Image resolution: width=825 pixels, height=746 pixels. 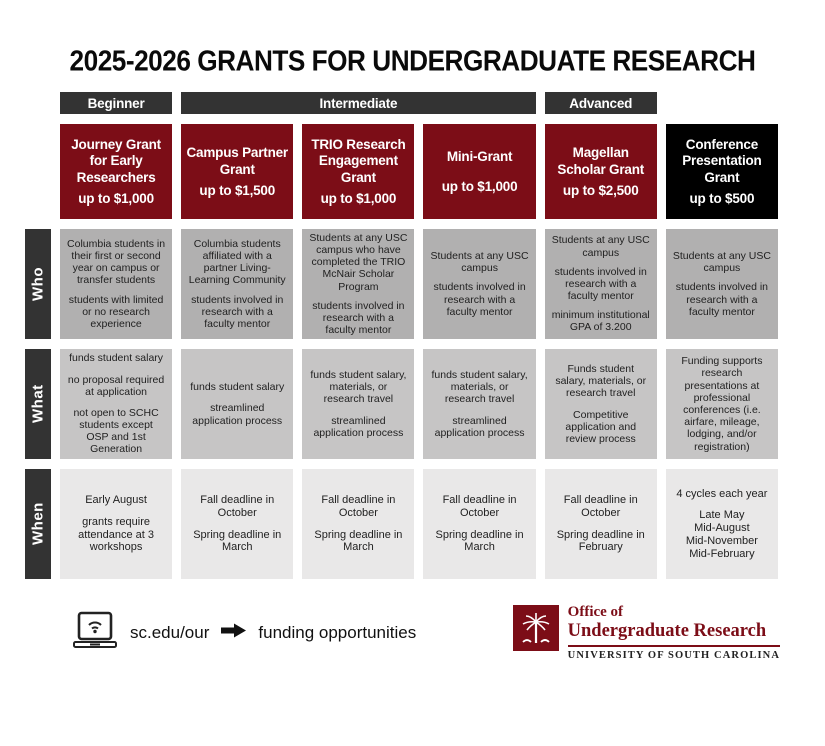 I want to click on logo-university-name: UNIVERSITY OF SOUTH CAROLINA, so click(x=673, y=656).